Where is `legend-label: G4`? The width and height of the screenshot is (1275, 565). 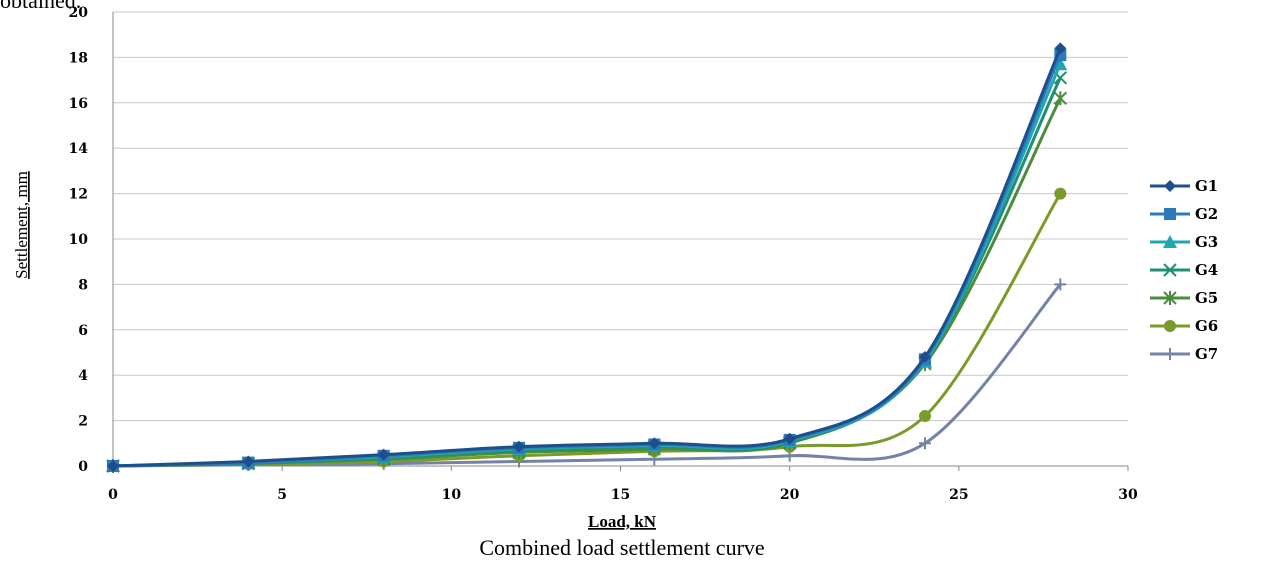
legend-label: G4 is located at coordinates (1206, 270).